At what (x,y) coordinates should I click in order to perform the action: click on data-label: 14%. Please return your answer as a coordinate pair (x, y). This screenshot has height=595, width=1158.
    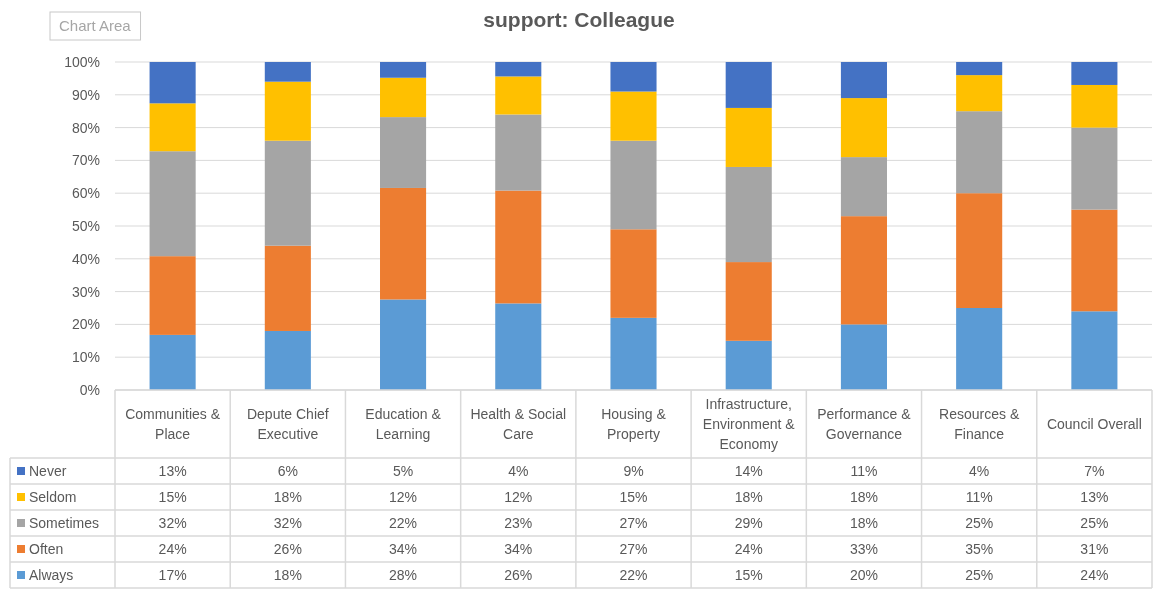
    Looking at the image, I should click on (748, 471).